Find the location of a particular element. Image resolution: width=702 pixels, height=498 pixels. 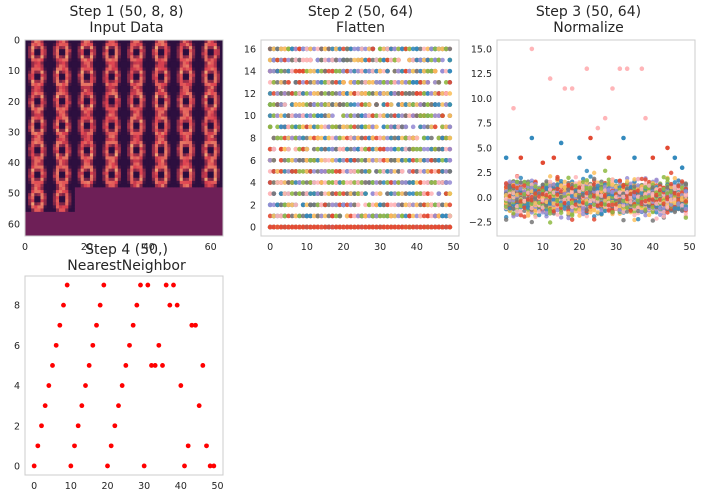

panel-4-subtitle-text: NearestNeighbor is located at coordinates (126, 266).